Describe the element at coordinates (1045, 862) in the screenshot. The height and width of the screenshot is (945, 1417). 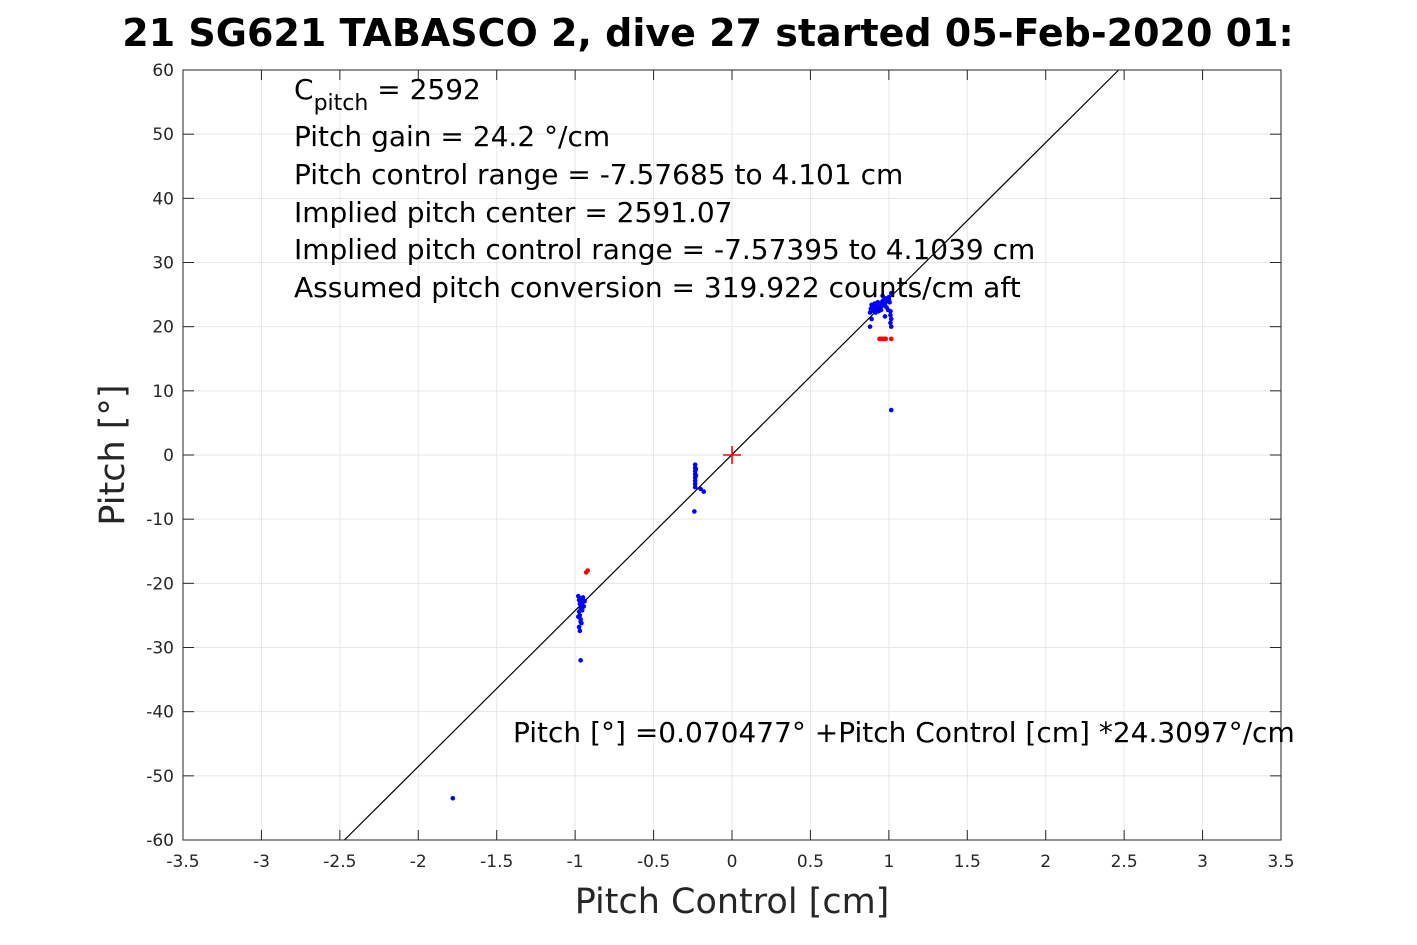
I see `x-tick-label: 2` at that location.